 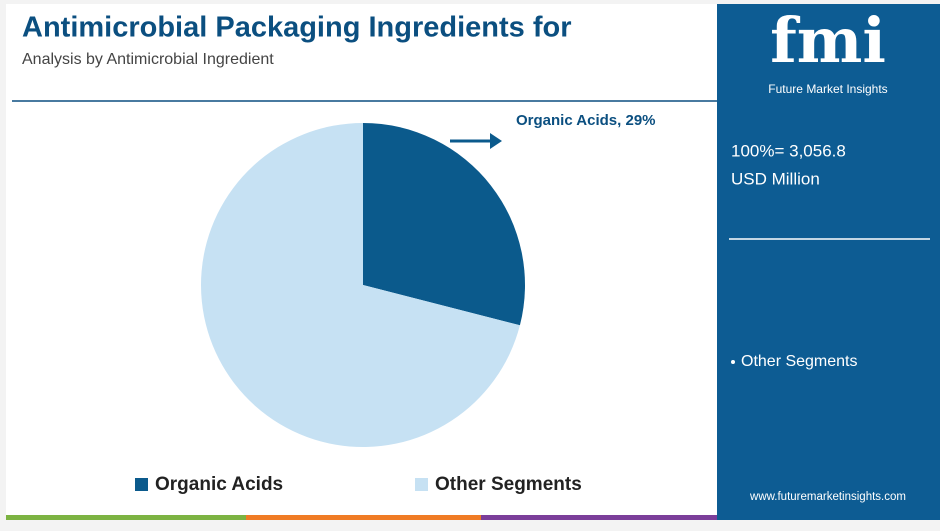 I want to click on unit: USD Million, so click(x=775, y=178).